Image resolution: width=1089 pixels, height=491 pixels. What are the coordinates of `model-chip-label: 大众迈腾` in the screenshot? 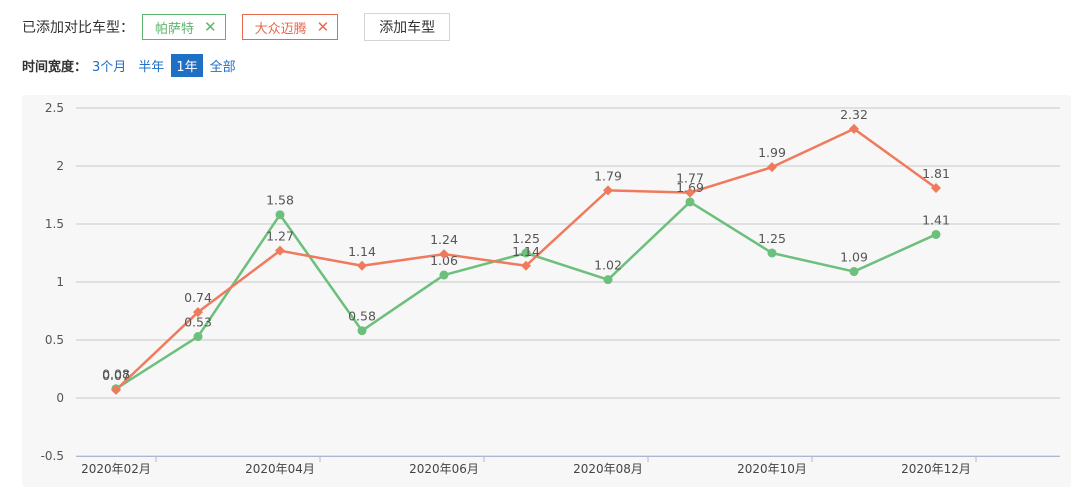 It's located at (280, 29).